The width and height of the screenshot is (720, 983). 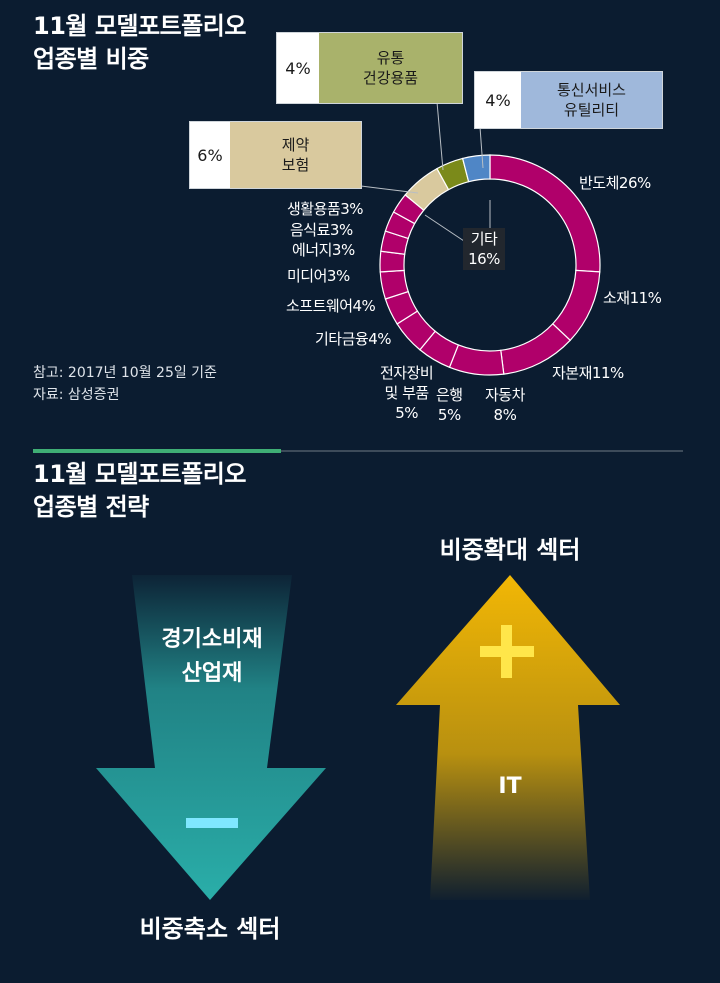 I want to click on up-caption: 비중확대 섹터, so click(x=510, y=550).